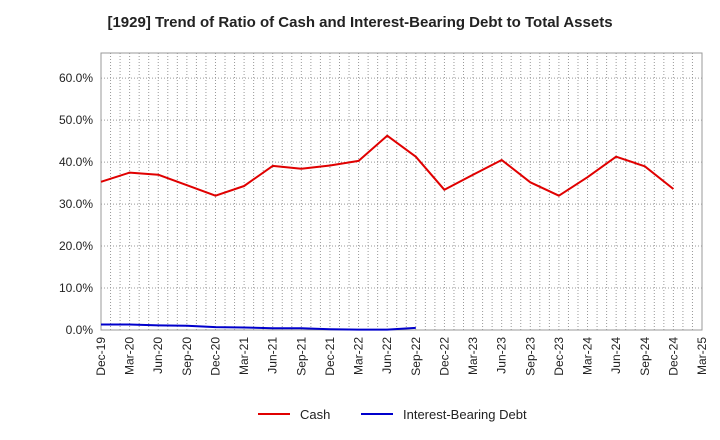 Image resolution: width=720 pixels, height=440 pixels. Describe the element at coordinates (645, 356) in the screenshot. I see `x-tick-label: Sep-24` at that location.